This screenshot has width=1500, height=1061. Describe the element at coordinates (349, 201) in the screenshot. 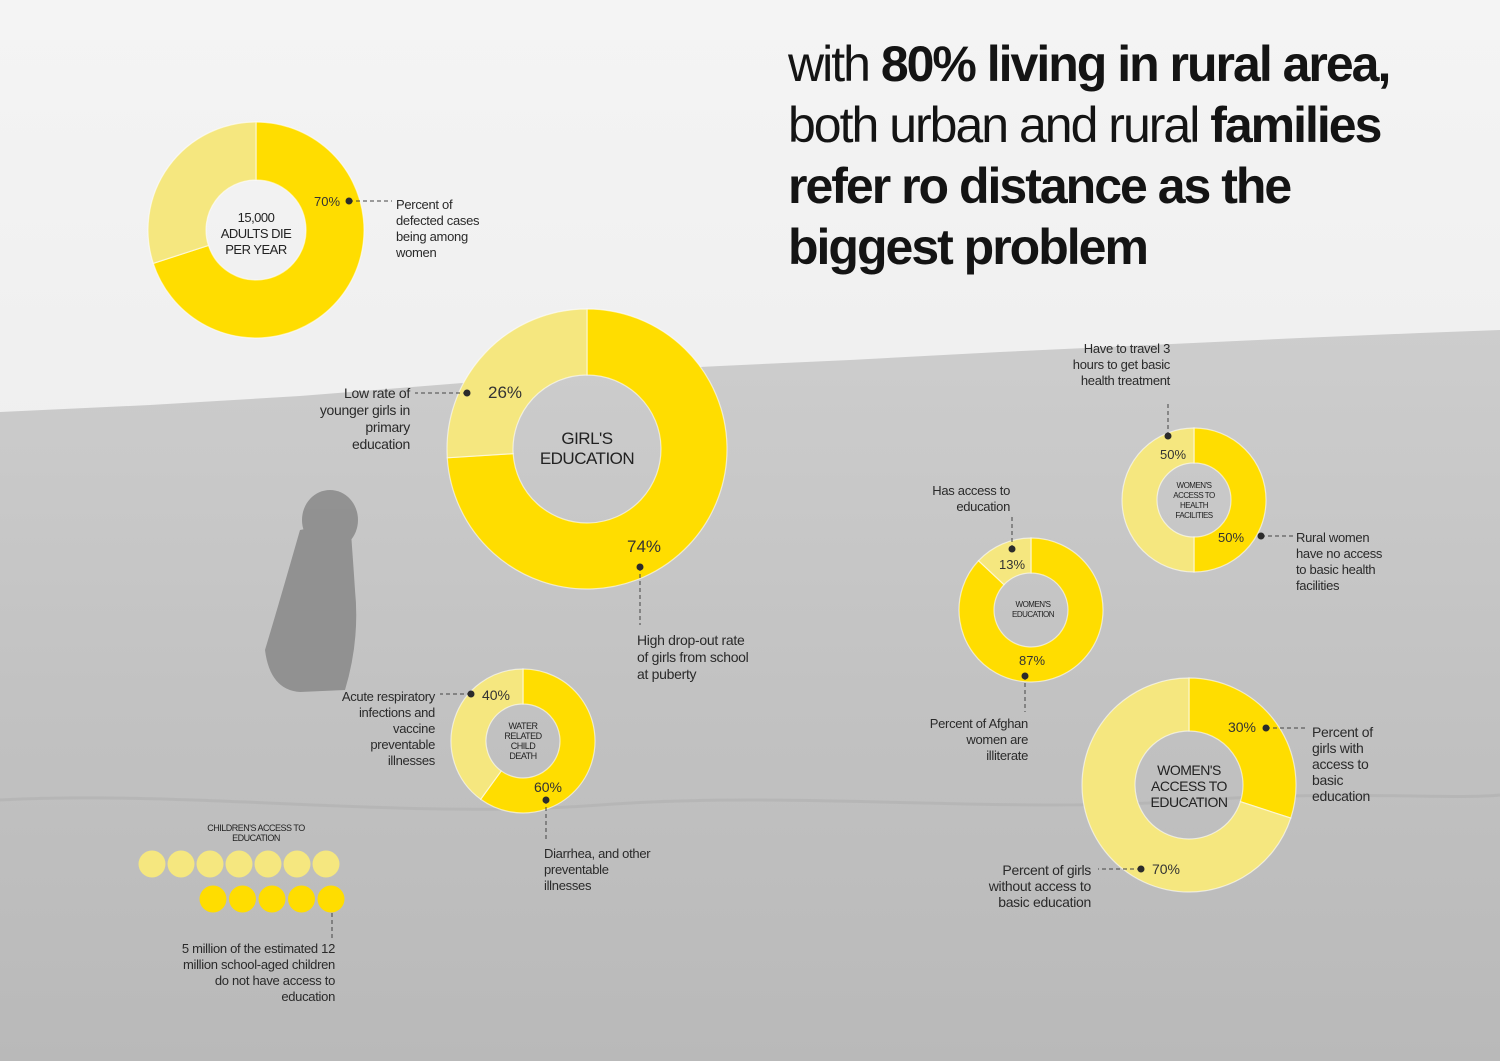

I see `adults-leader-dot` at that location.